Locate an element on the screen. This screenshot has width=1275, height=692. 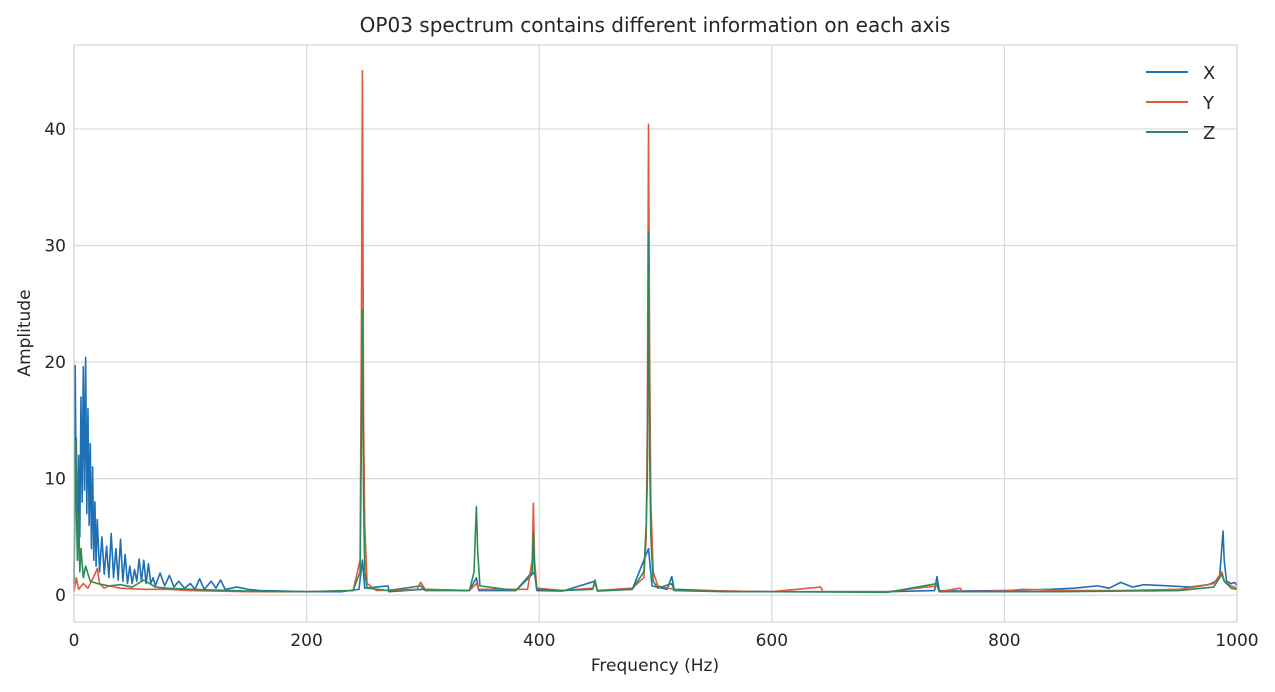
x-axis-label: Frequency (Hz) is located at coordinates (655, 666).